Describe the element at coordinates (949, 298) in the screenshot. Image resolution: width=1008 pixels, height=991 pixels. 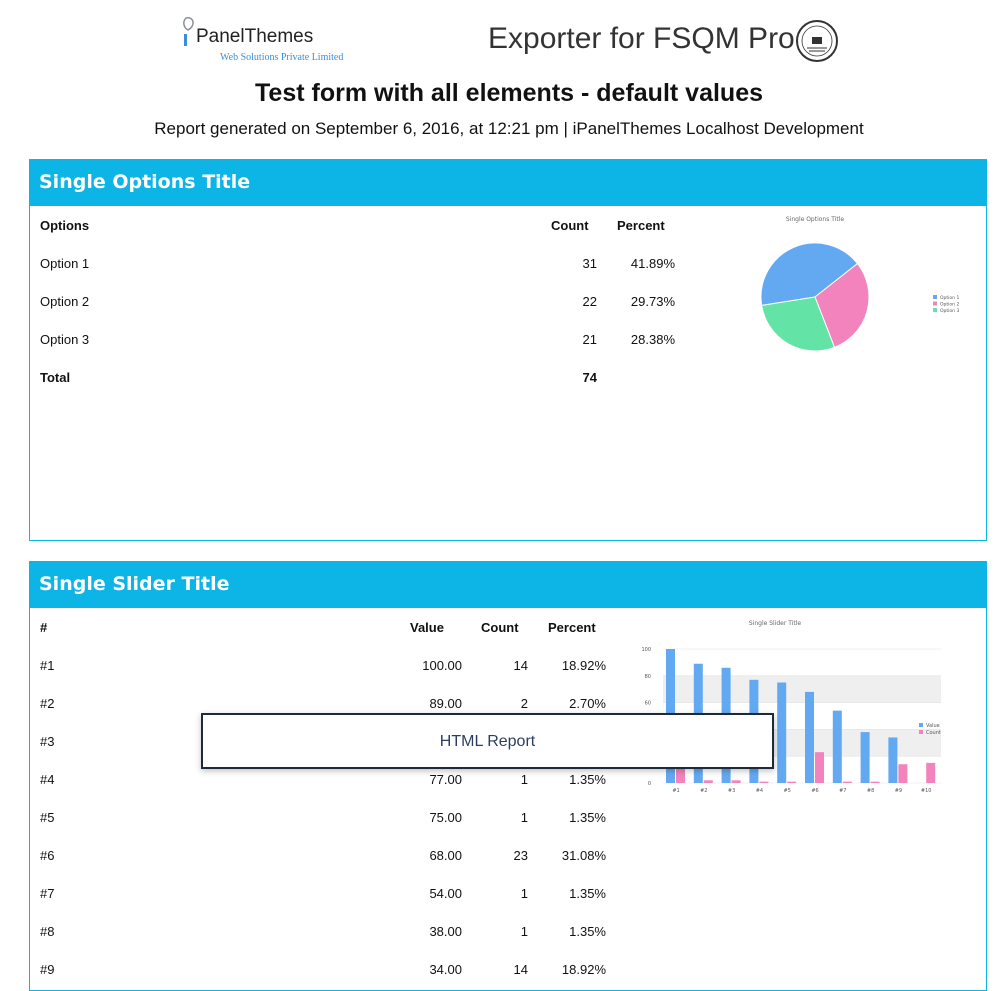
I see `legend-label: Option 1` at that location.